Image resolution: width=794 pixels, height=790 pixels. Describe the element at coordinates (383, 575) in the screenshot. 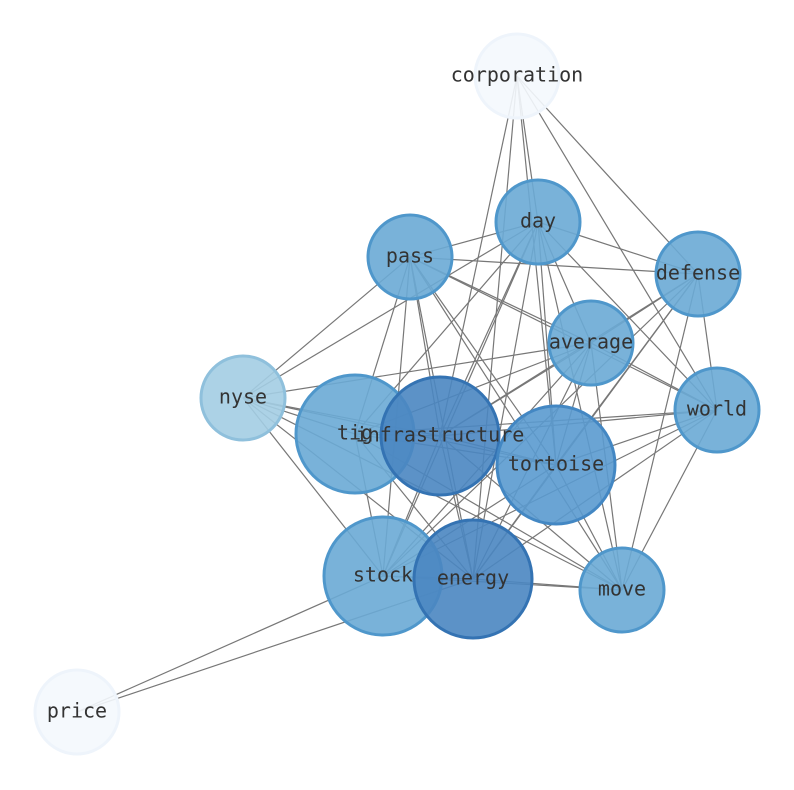

I see `node-label: stock` at that location.